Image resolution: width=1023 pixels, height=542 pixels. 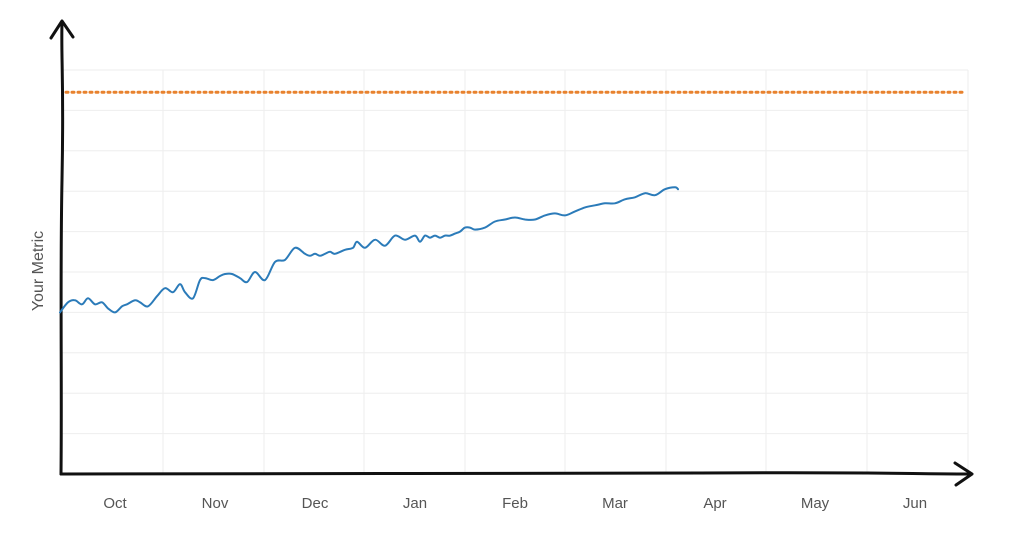 What do you see at coordinates (62, 248) in the screenshot?
I see `y-axis-line` at bounding box center [62, 248].